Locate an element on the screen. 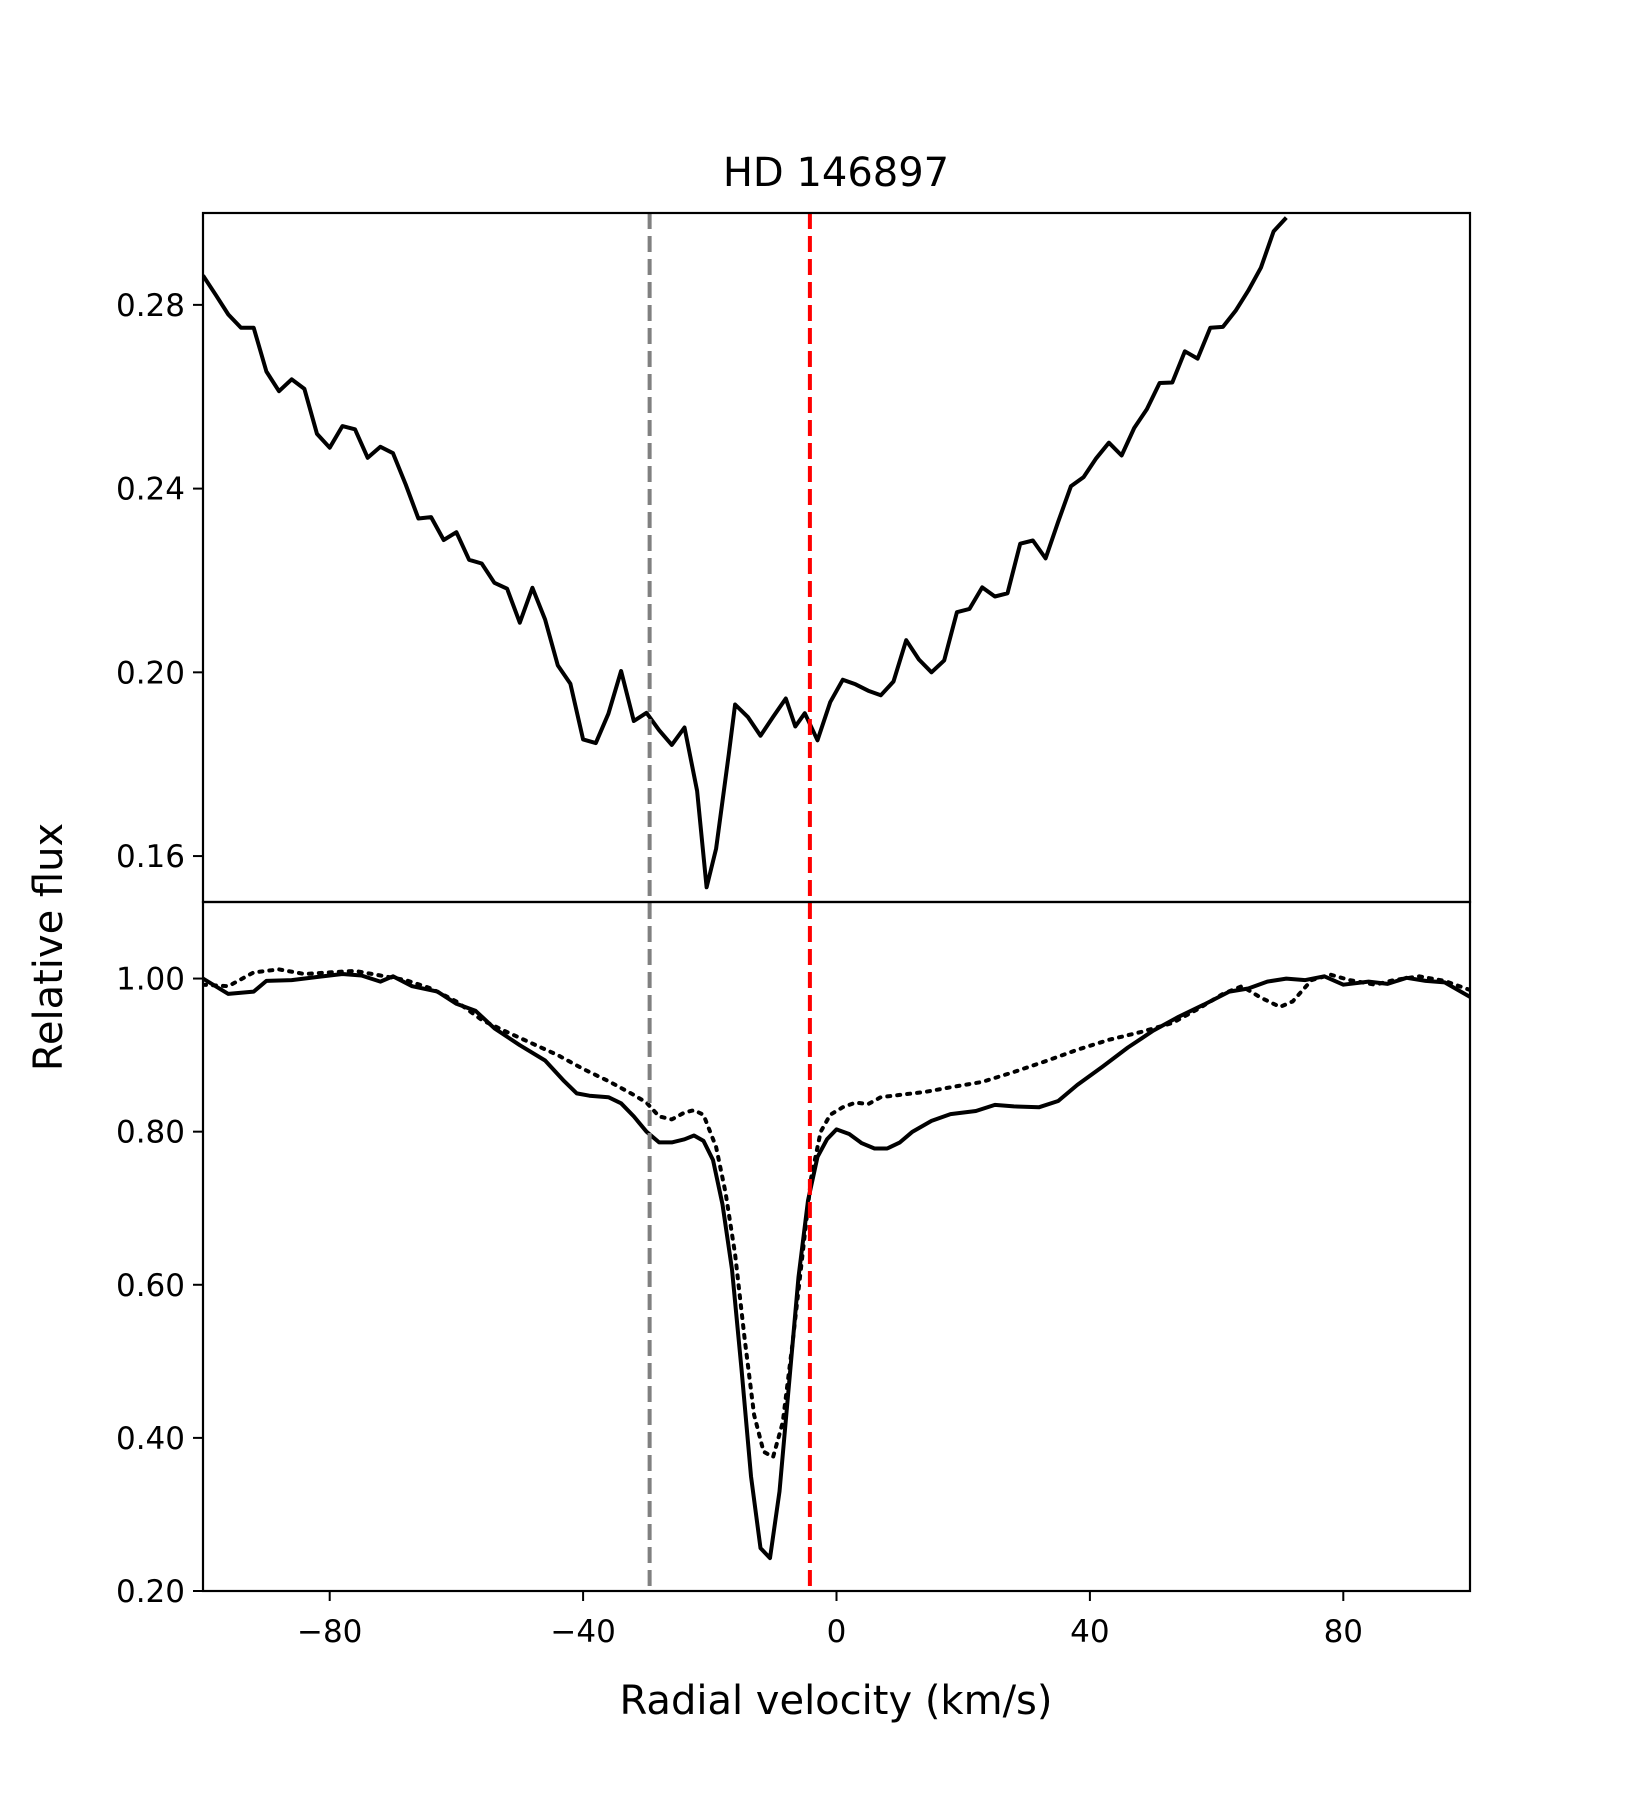 The width and height of the screenshot is (1650, 1800). bottom-panel-y-tick-label: 1.00 is located at coordinates (150, 980).